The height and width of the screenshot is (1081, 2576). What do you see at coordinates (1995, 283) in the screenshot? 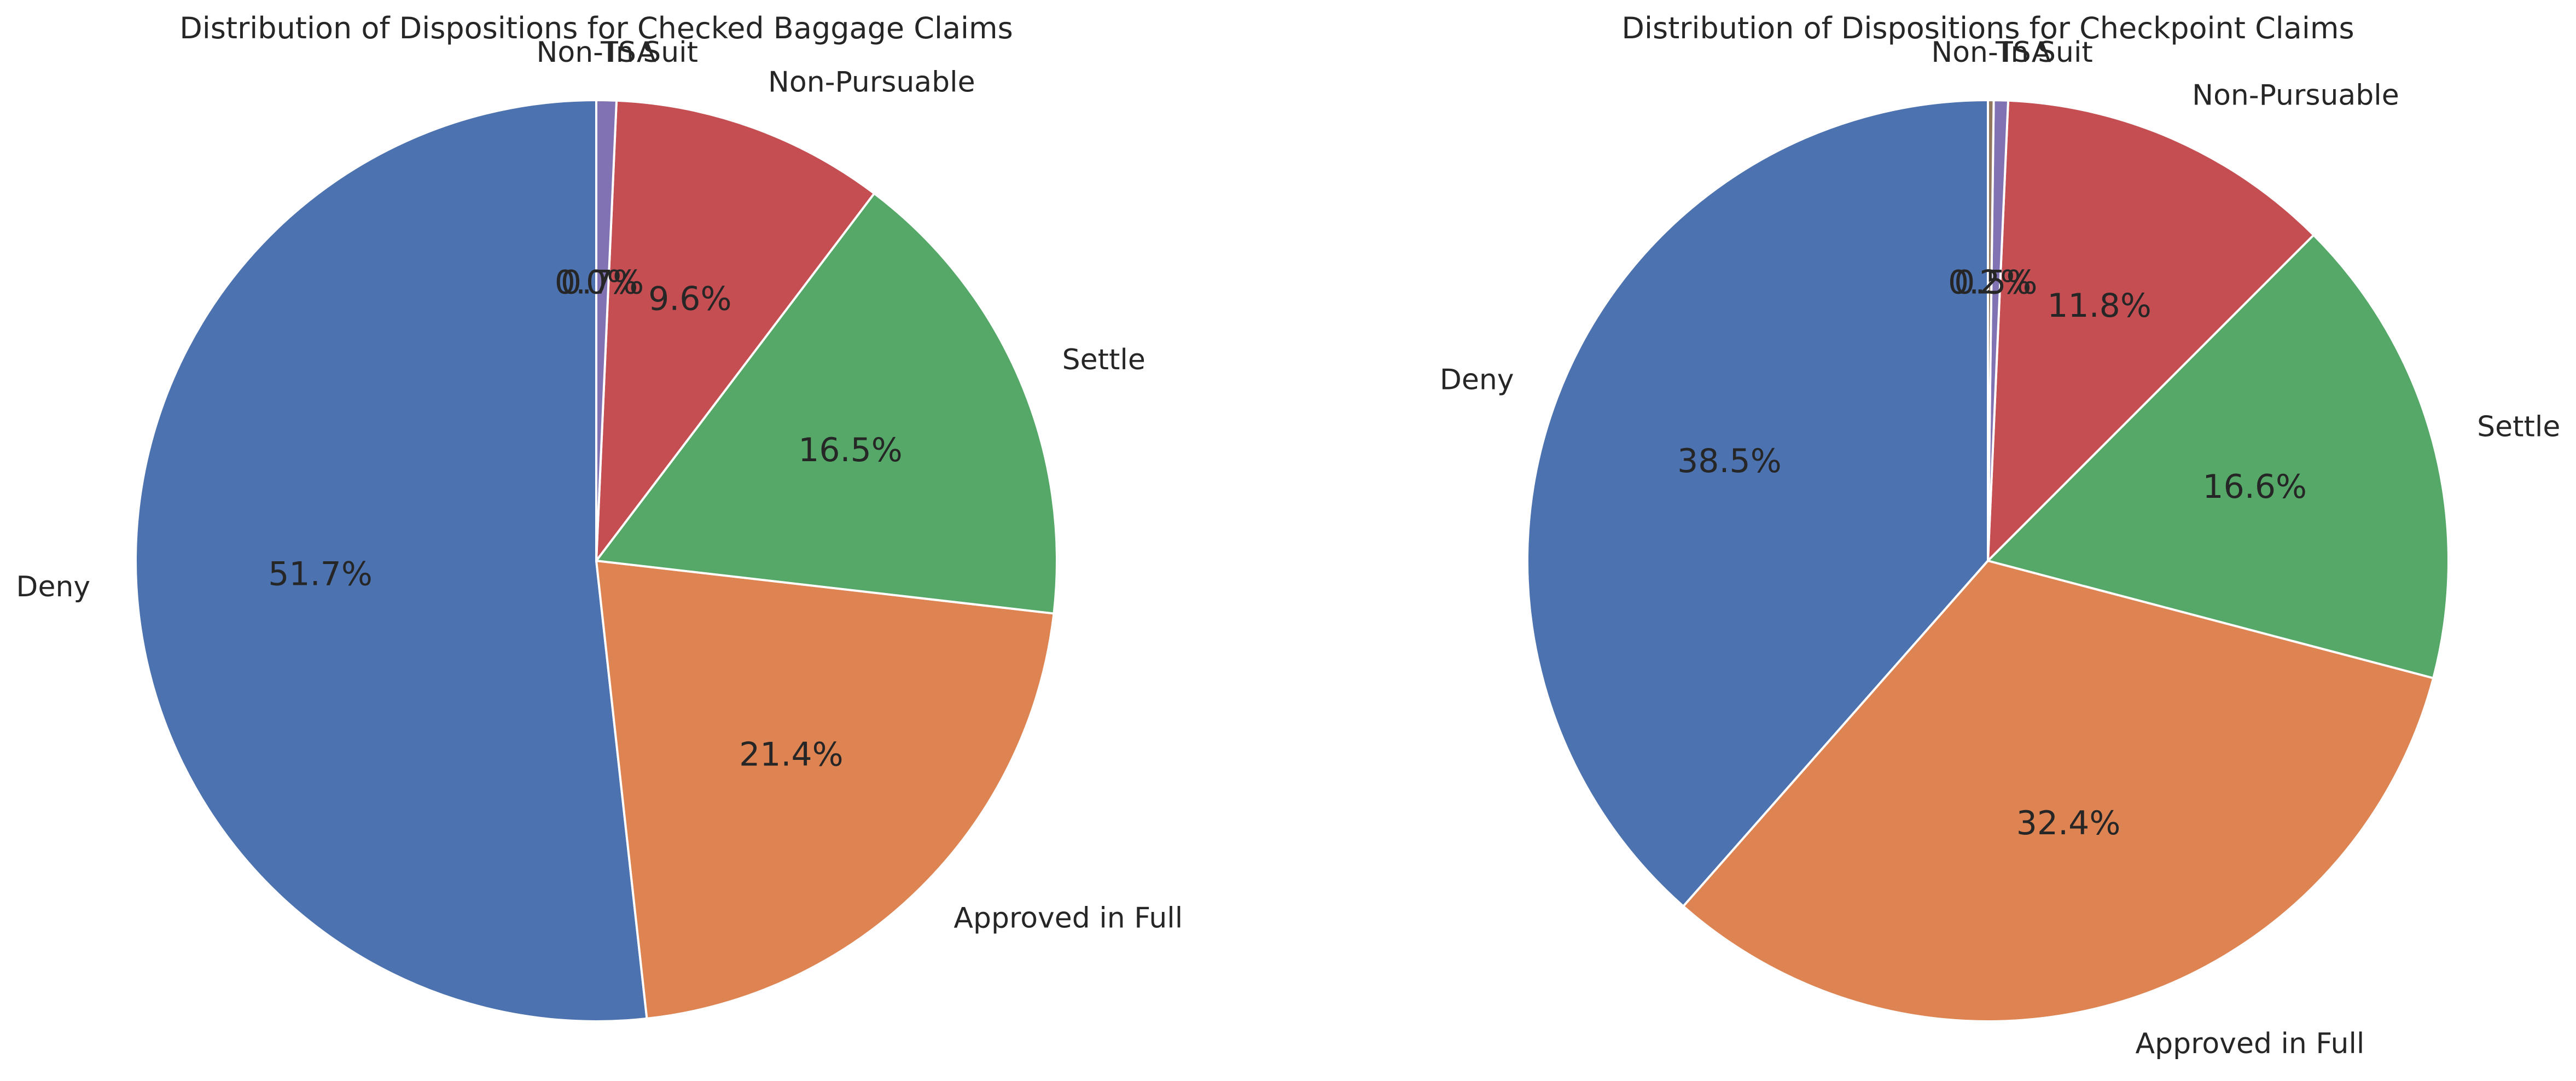
I see `pct-label-in-suit: 0.5%` at bounding box center [1995, 283].